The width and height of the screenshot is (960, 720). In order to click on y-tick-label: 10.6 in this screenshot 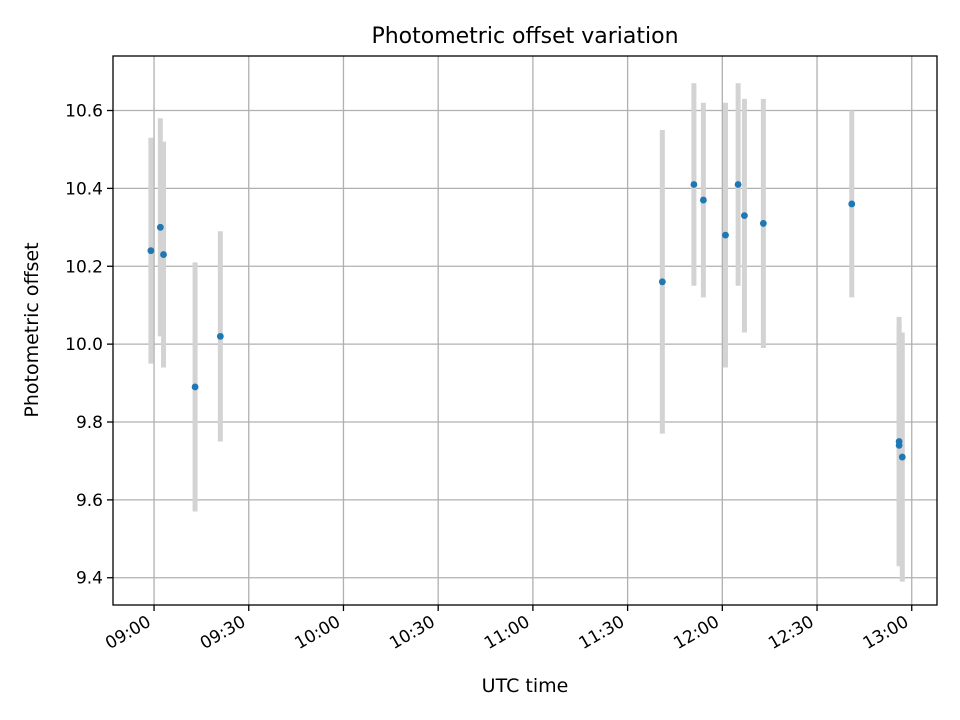, I will do `click(84, 112)`.